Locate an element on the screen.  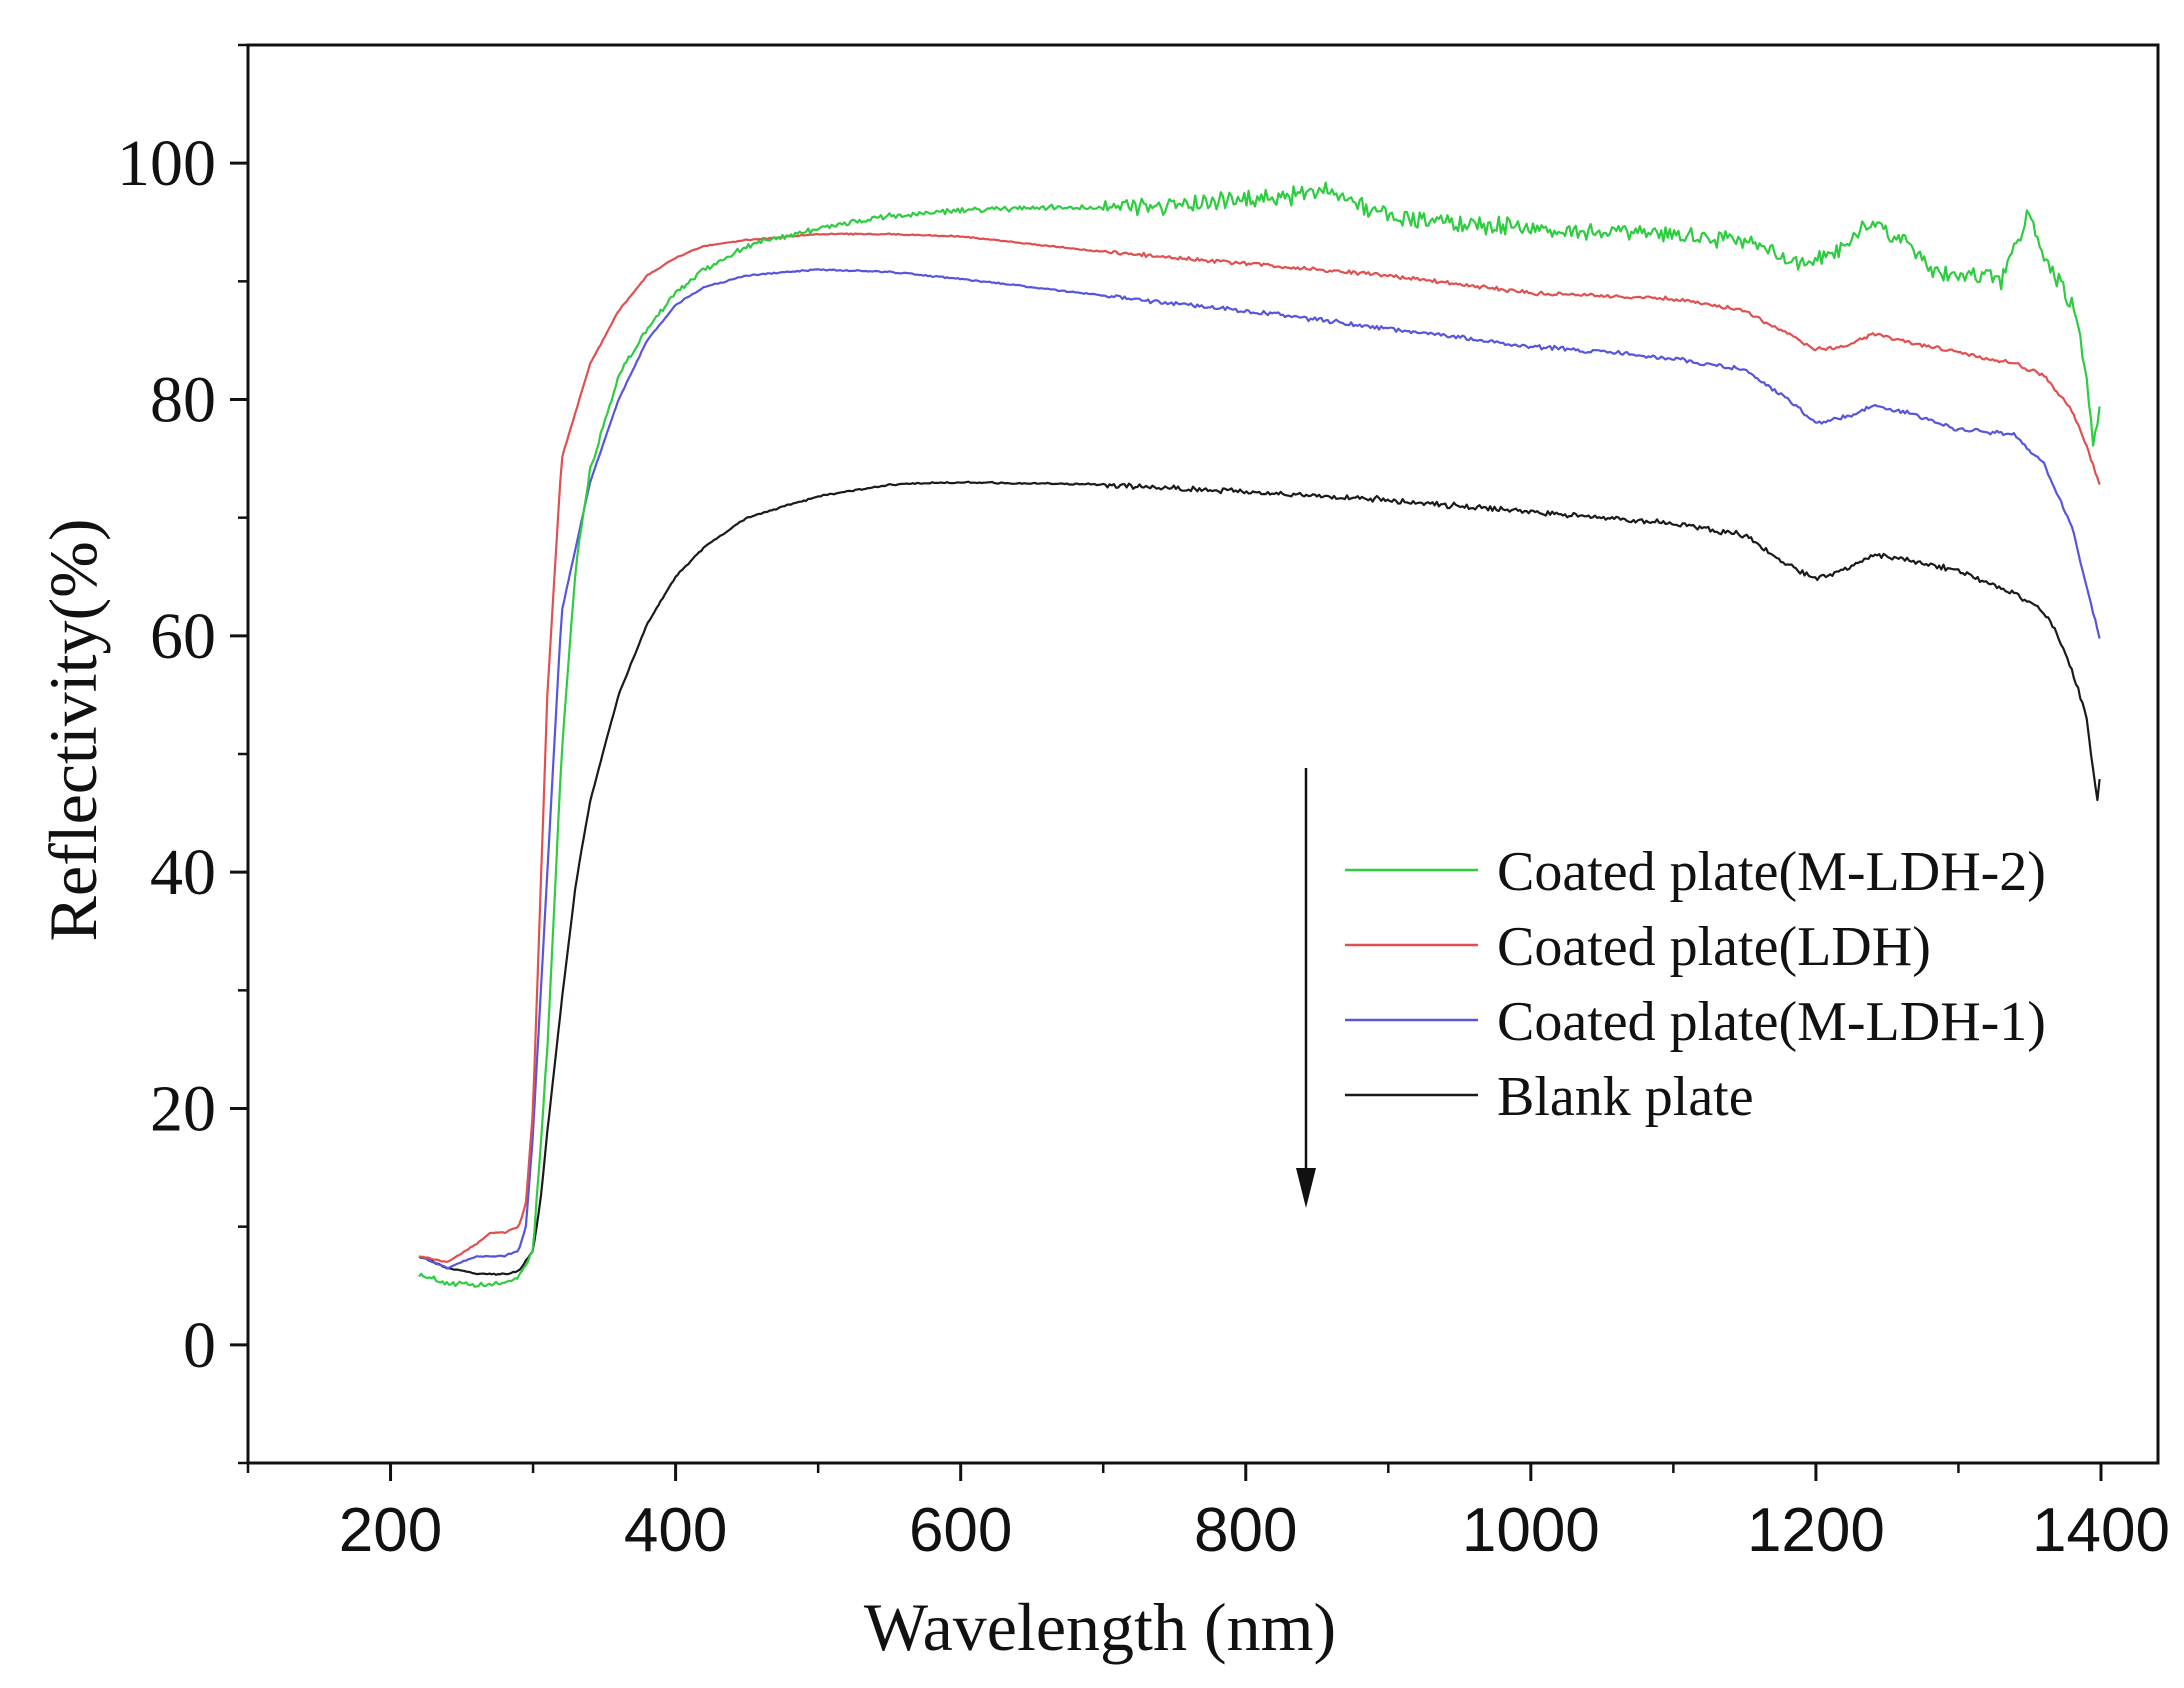
y-tick-label: 100 is located at coordinates (166, 163).